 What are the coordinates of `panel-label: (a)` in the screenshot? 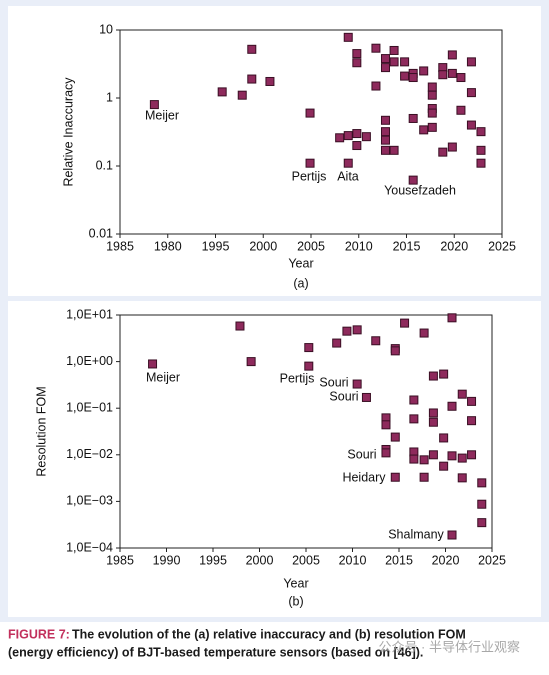 It's located at (300, 283).